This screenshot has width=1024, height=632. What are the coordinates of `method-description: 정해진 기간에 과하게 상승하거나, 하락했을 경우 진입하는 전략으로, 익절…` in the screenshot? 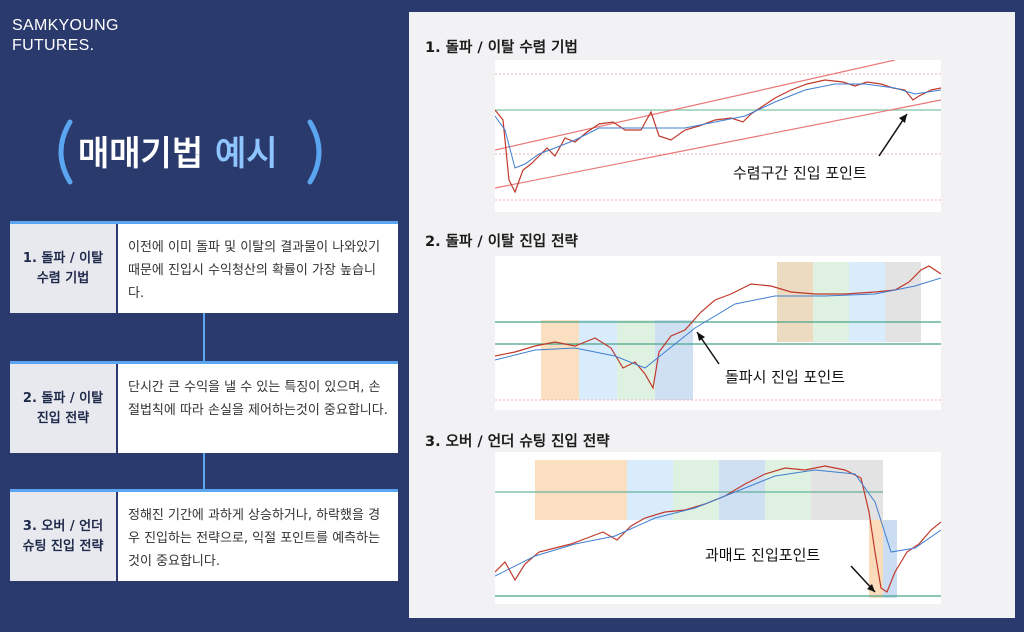 It's located at (258, 536).